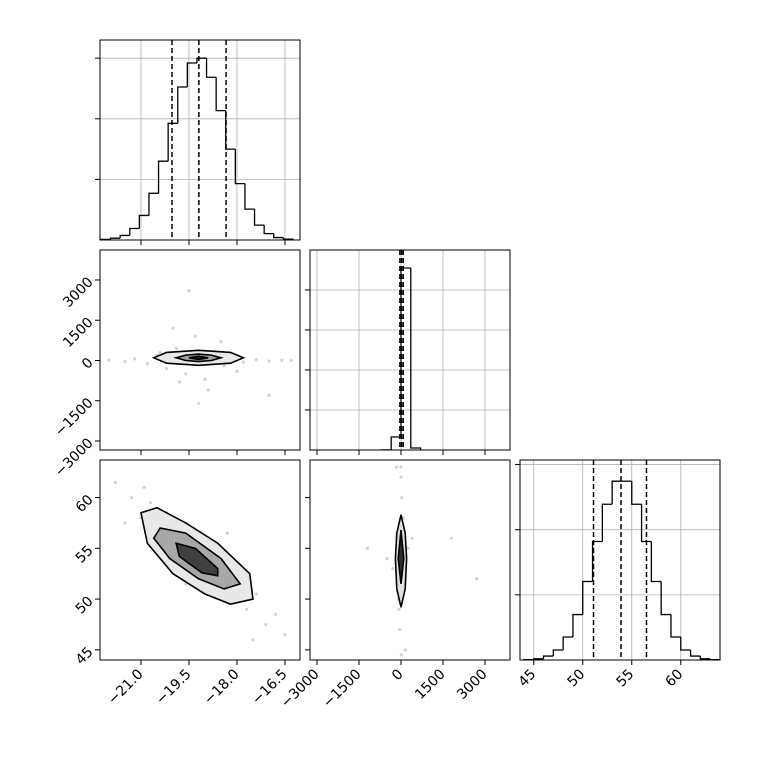  Describe the element at coordinates (85, 656) in the screenshot. I see `y-tick-label: 45` at that location.